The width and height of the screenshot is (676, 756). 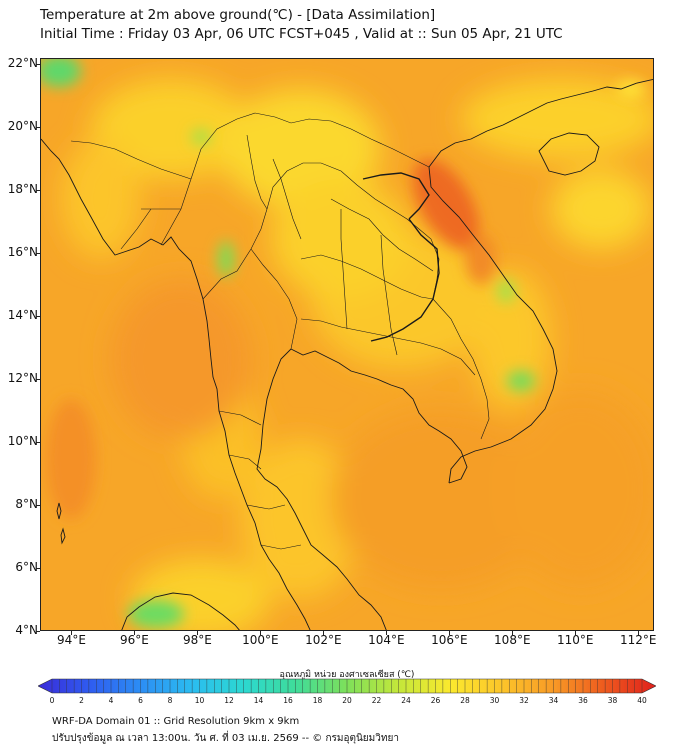 What do you see at coordinates (612, 700) in the screenshot?
I see `colorbar-tick-label: 38` at bounding box center [612, 700].